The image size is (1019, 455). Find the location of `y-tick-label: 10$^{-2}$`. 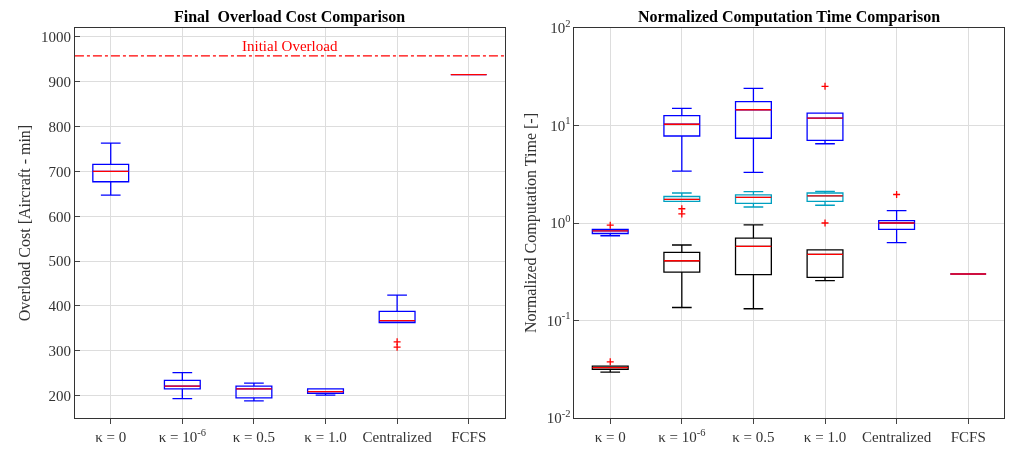

y-tick-label: 10$^{-2}$ is located at coordinates (558, 417).